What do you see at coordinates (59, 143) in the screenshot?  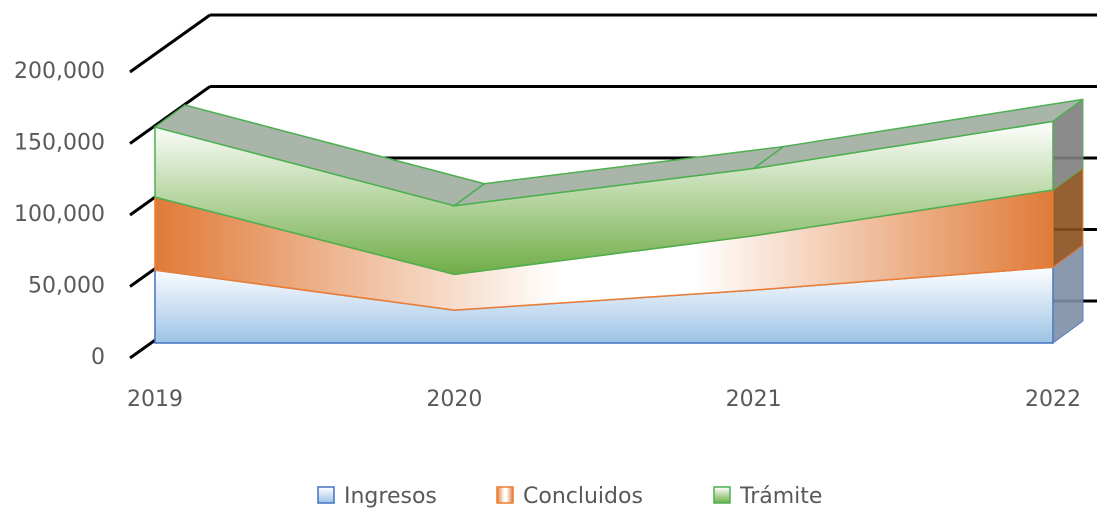 I see `y-tick-label: 150,000` at bounding box center [59, 143].